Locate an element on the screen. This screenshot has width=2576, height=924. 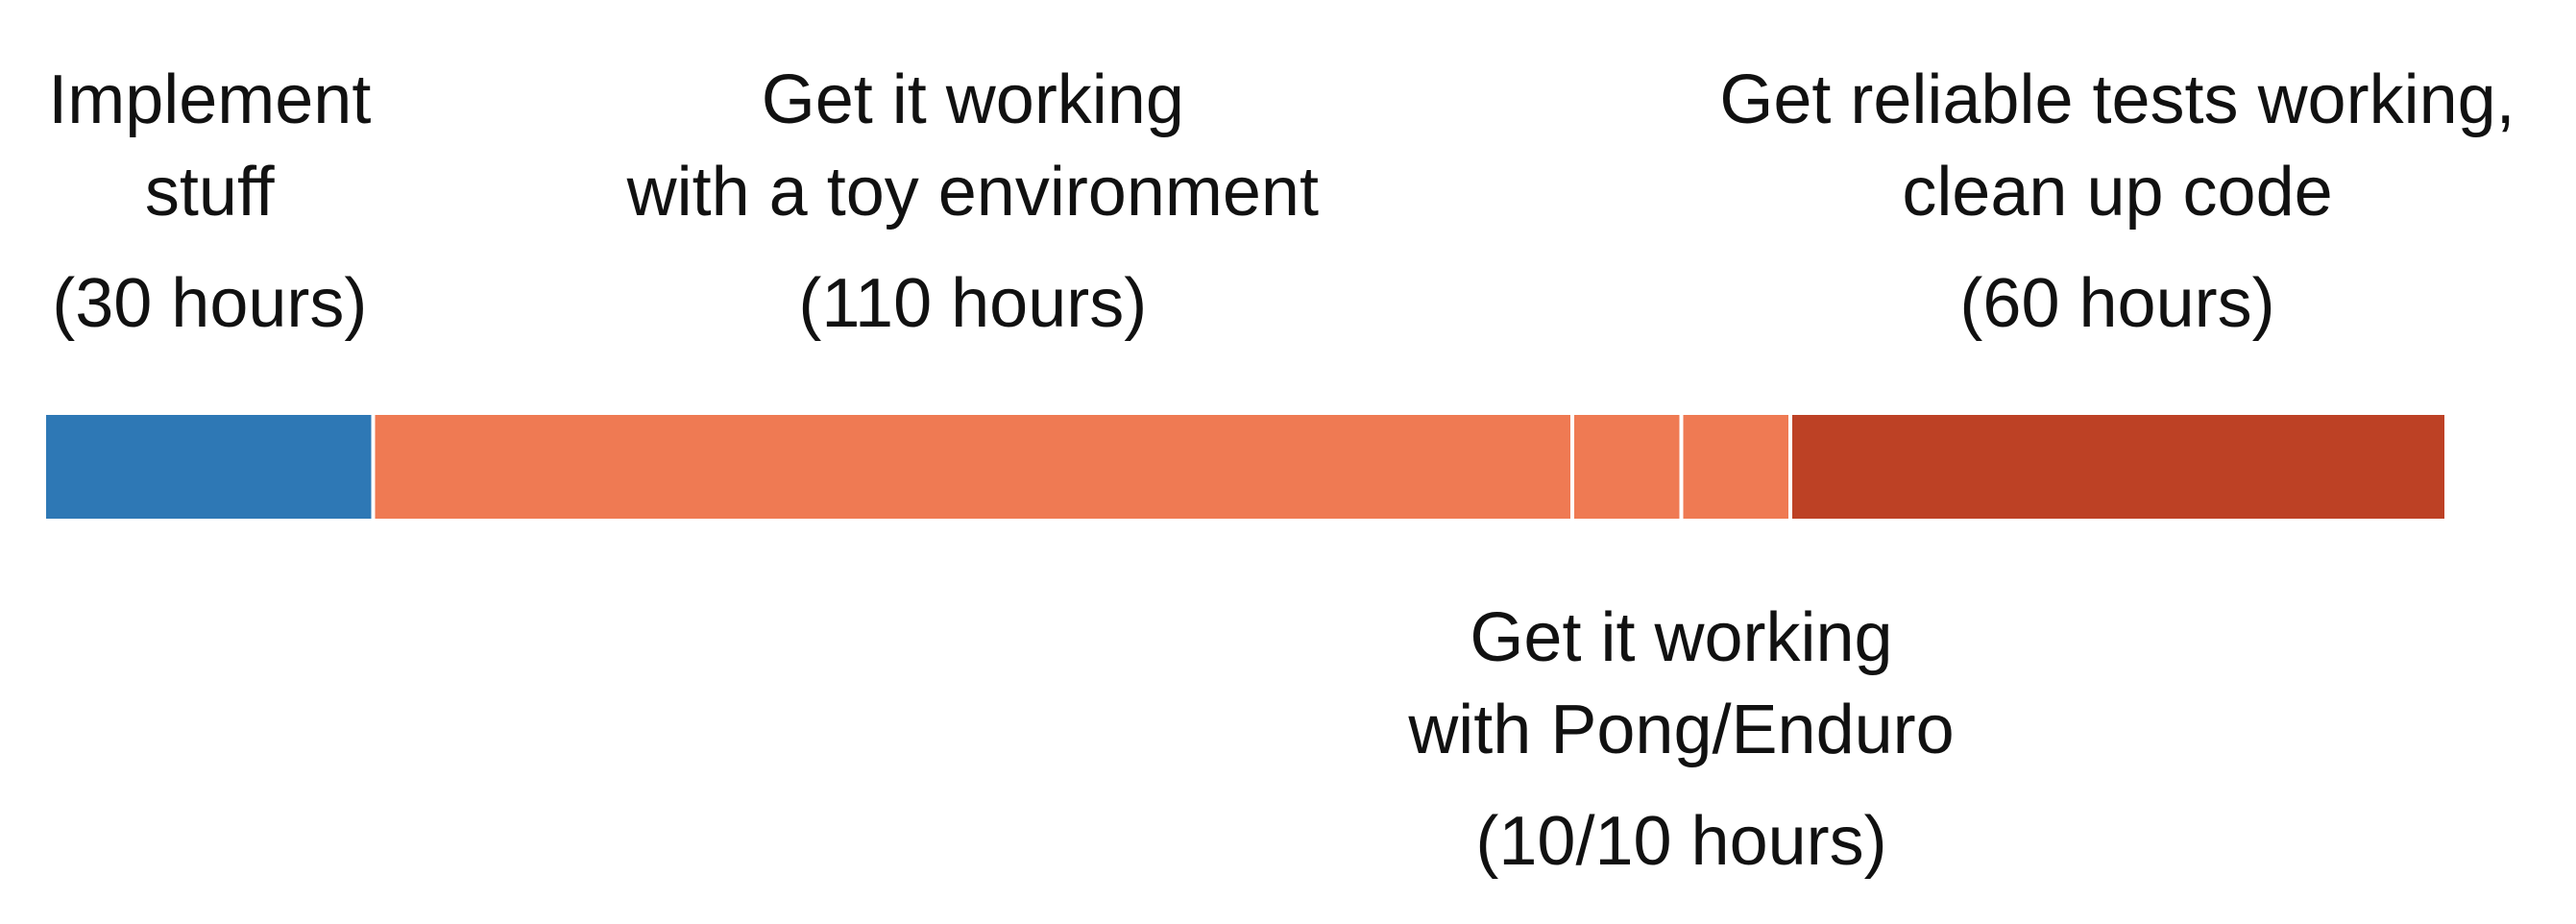
annotation-label: Get reliable tests working, is located at coordinates (2117, 100).